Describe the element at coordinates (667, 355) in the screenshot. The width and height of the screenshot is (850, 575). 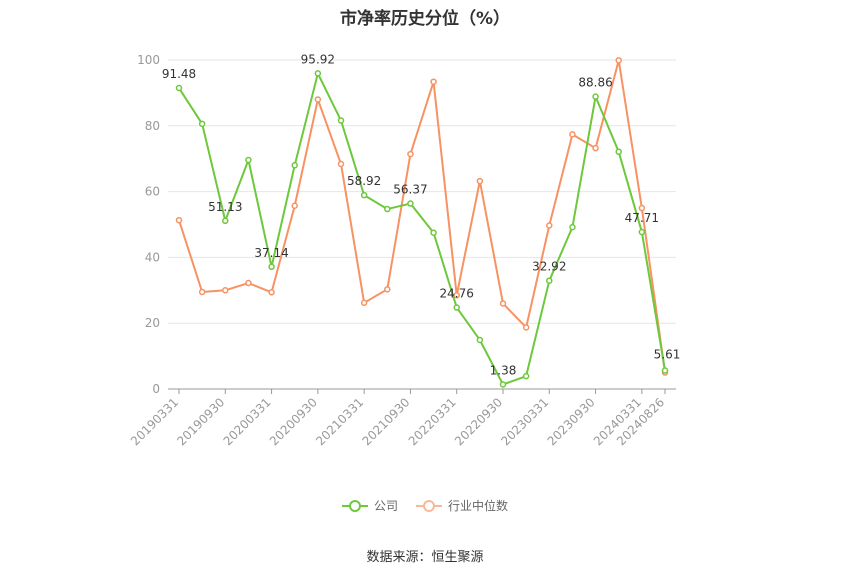
I see `data-label-last: 5.61` at that location.